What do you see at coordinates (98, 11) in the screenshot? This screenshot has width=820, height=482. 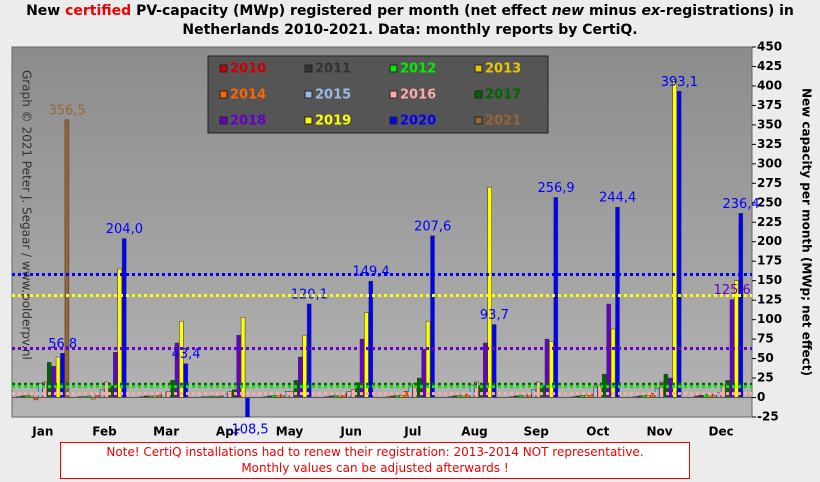 I see `title-part: certified` at bounding box center [98, 11].